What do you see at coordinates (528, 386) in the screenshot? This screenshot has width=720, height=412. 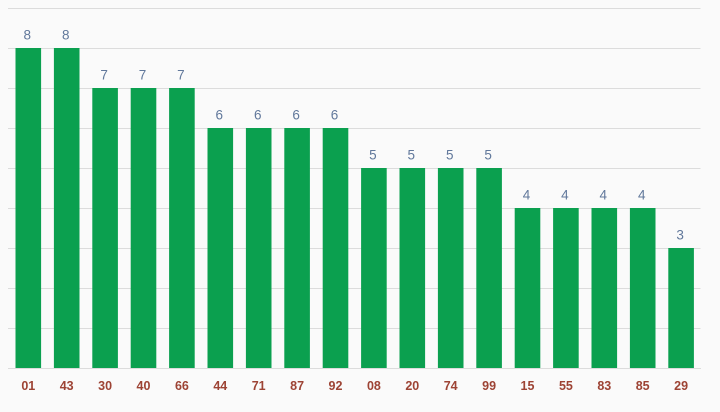 I see `svg-text: 15` at bounding box center [528, 386].